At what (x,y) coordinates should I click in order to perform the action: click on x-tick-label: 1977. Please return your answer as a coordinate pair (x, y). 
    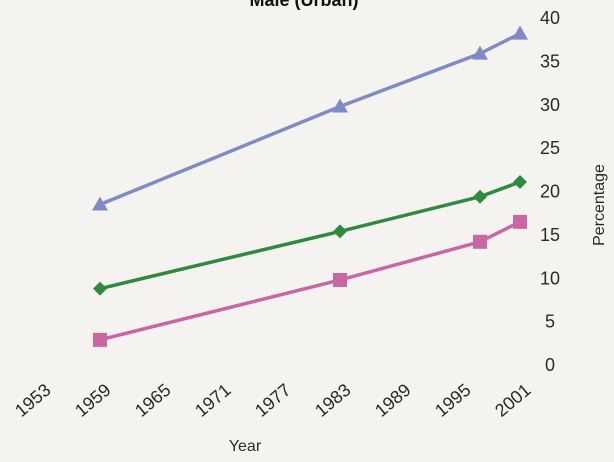
    Looking at the image, I should click on (273, 400).